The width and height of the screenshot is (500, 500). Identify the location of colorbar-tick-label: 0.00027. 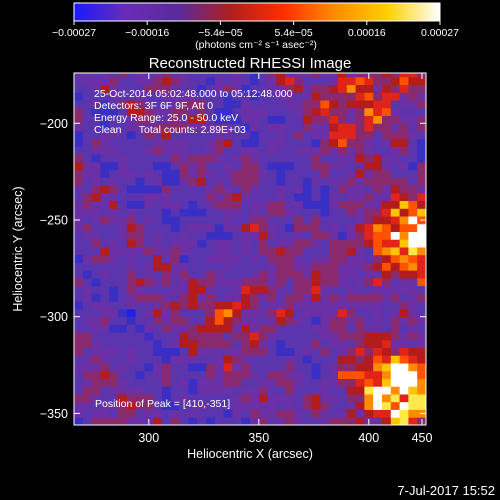
(440, 33).